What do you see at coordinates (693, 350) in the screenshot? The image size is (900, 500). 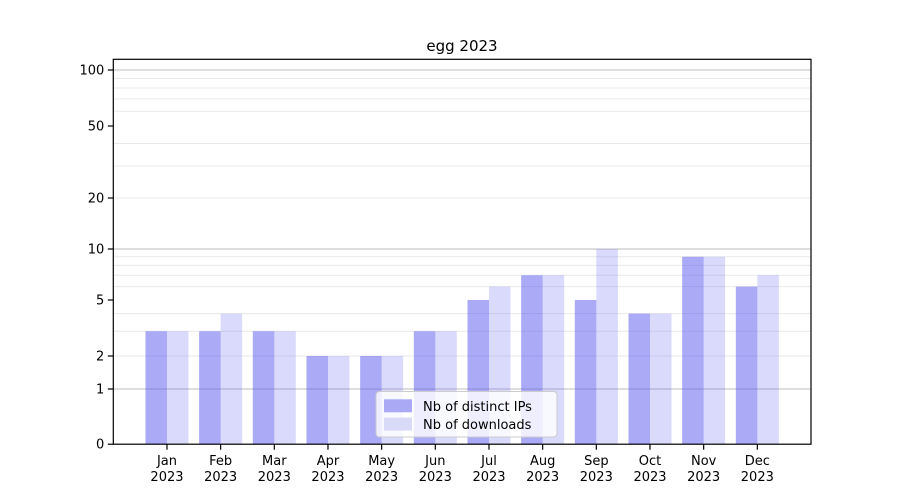 I see `bar-ips-nov` at bounding box center [693, 350].